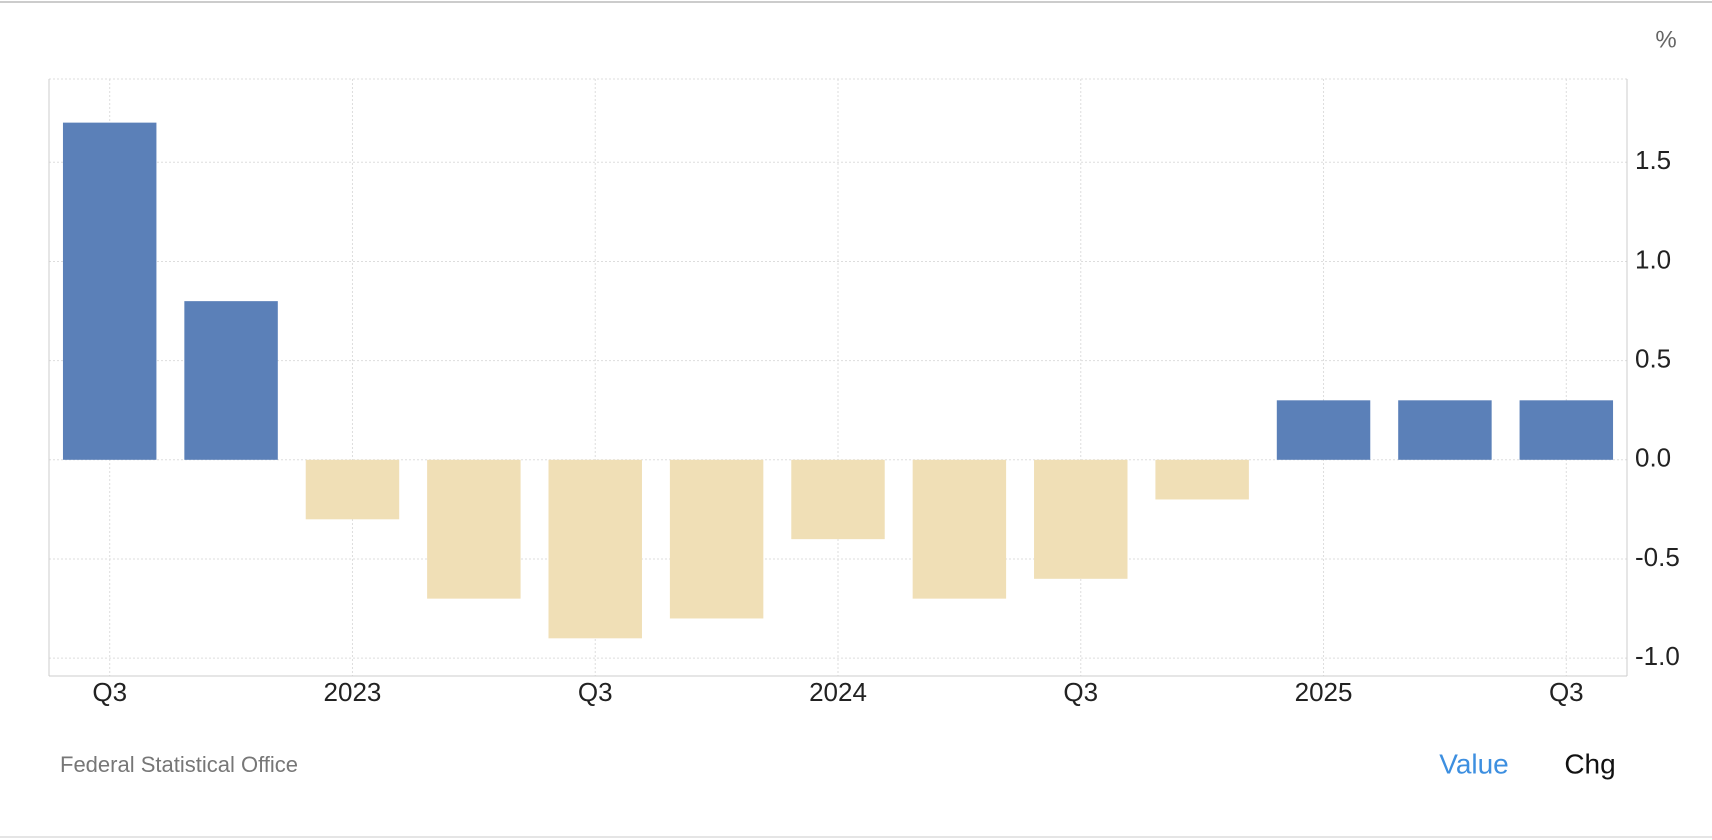 The image size is (1712, 840). Describe the element at coordinates (1324, 692) in the screenshot. I see `x-tick-label: 2025` at that location.